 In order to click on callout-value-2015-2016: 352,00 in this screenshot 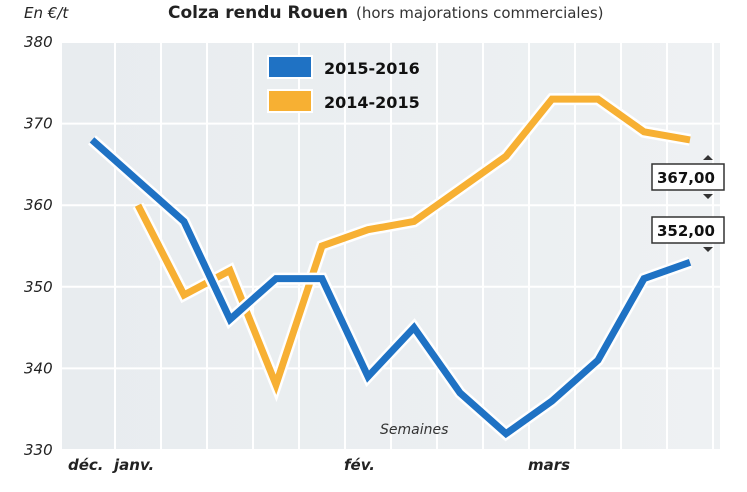, I will do `click(686, 231)`.